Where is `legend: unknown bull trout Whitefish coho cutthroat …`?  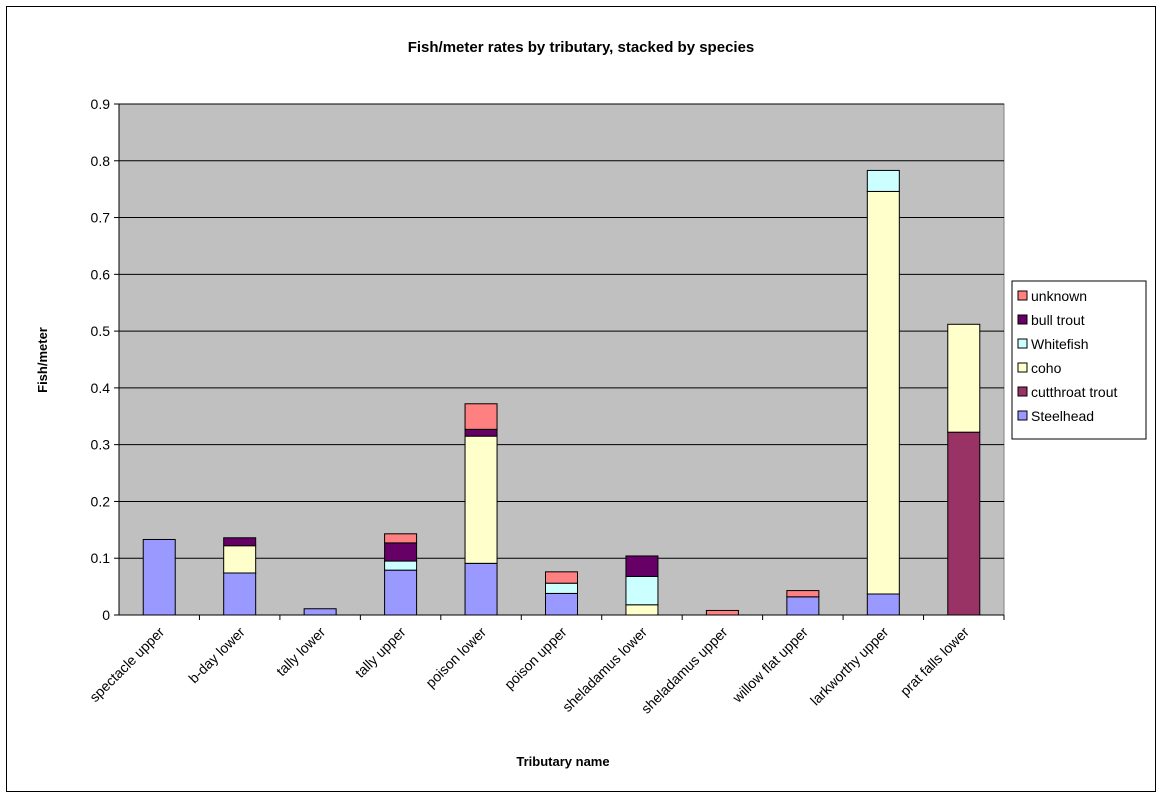
legend: unknown bull trout Whitefish coho cutthroat … is located at coordinates (1079, 360).